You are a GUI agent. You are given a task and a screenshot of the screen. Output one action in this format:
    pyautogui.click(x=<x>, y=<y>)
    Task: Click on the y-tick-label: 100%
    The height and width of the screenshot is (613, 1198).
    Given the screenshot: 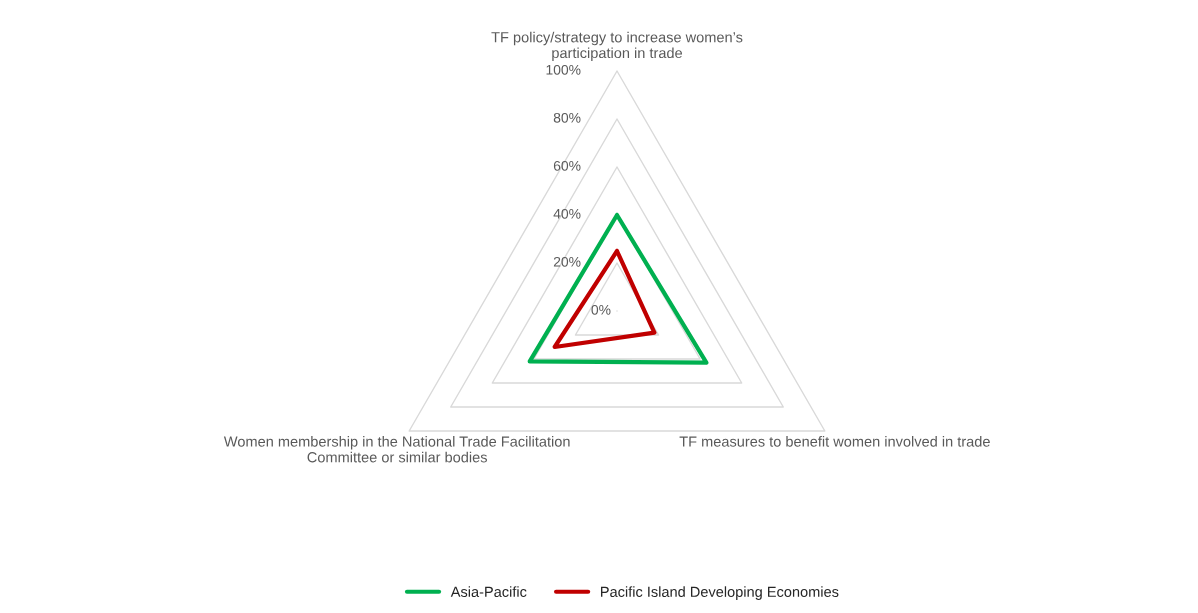 What is the action you would take?
    pyautogui.click(x=563, y=69)
    